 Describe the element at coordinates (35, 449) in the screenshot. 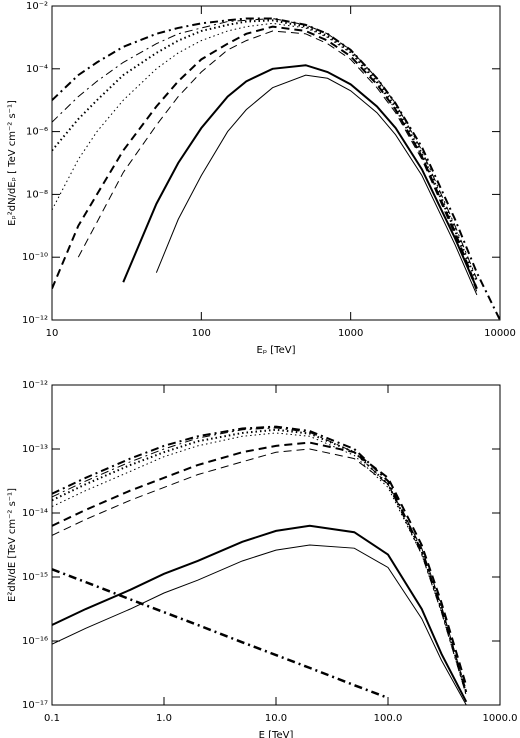

I see `y-tick-label: 10⁻¹³` at that location.